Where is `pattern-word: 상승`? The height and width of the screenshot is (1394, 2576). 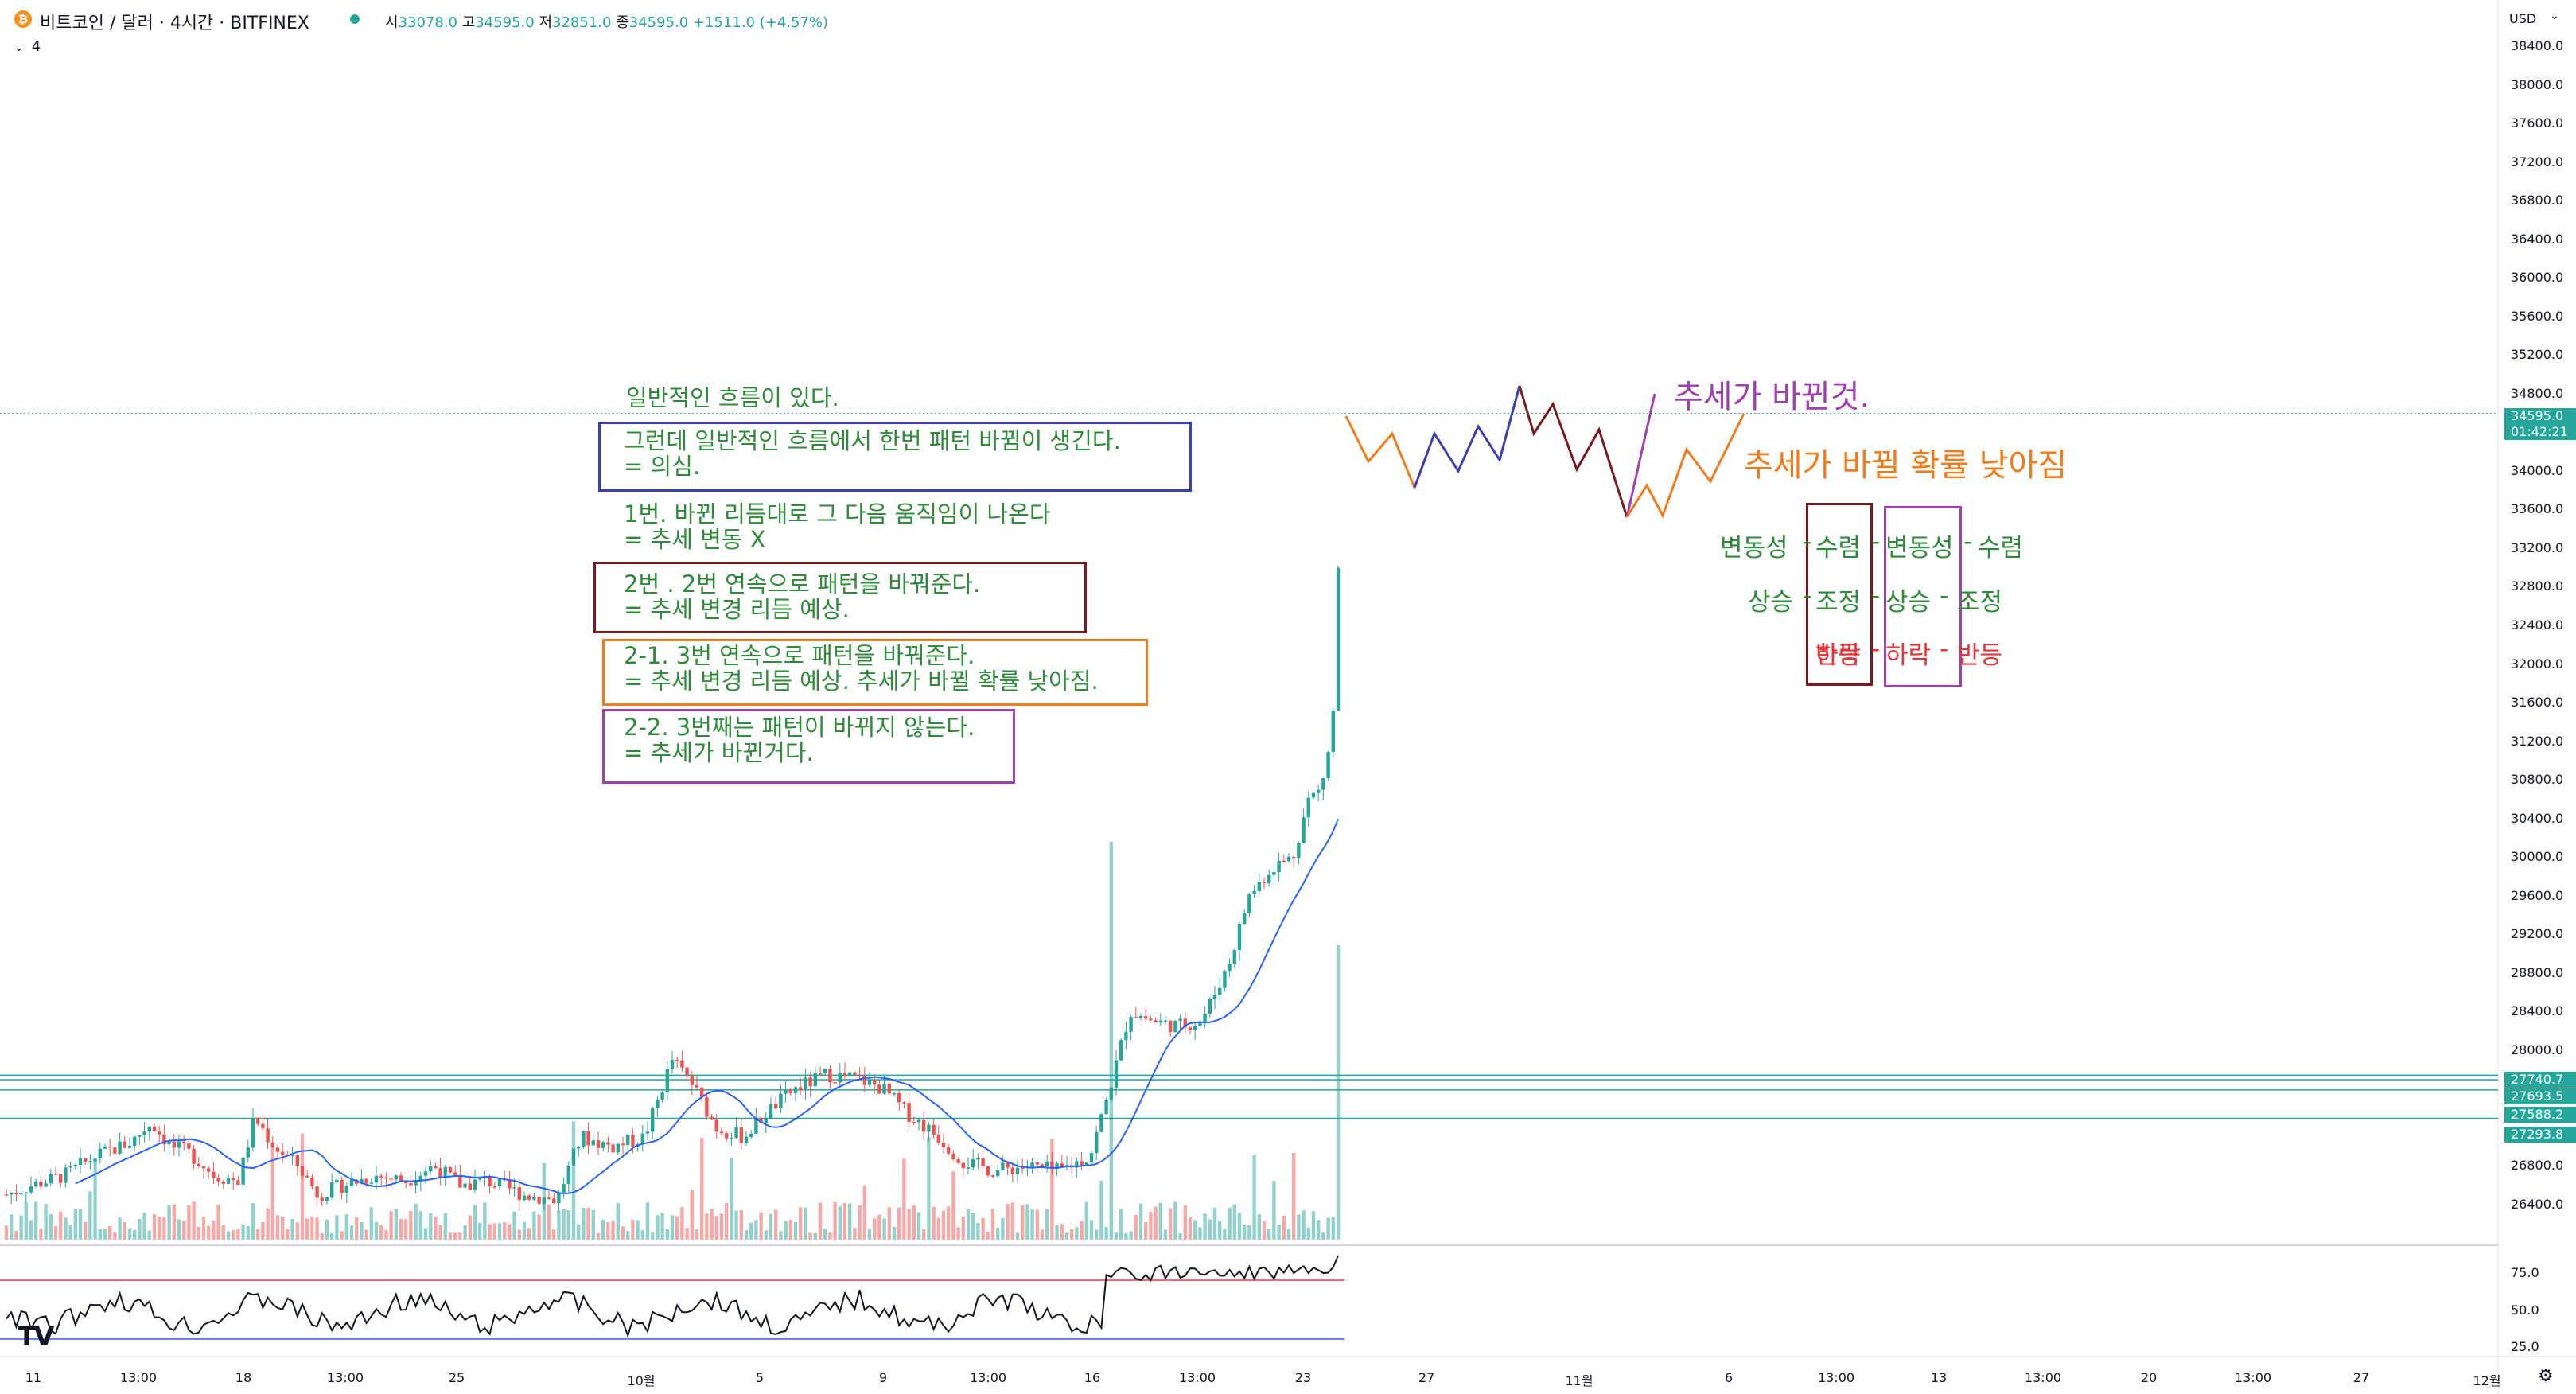
pattern-word: 상승 is located at coordinates (1771, 602).